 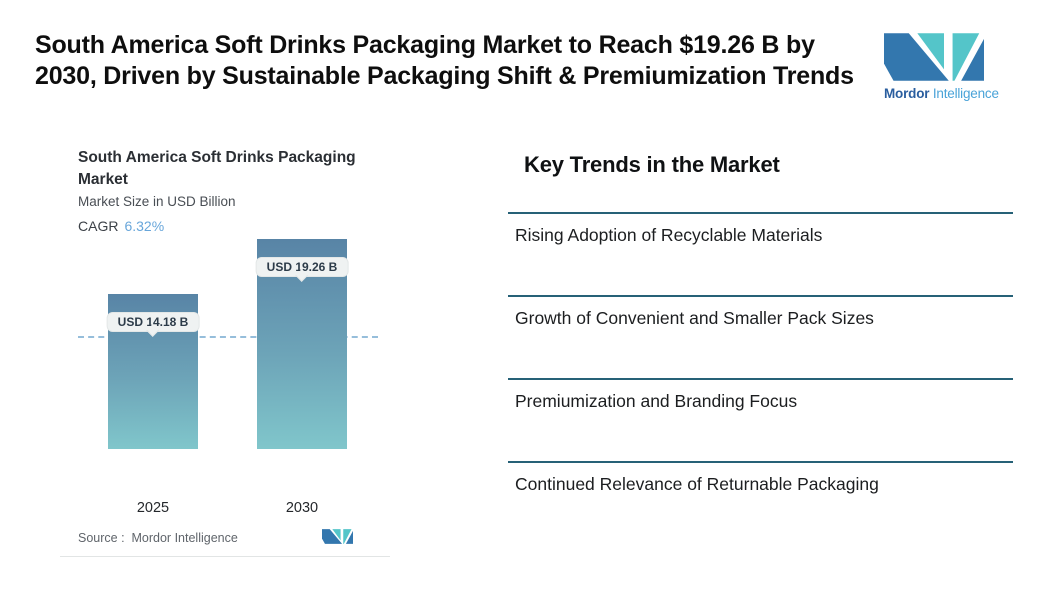 I want to click on key-trends-heading: Key Trends in the Market, so click(x=652, y=164).